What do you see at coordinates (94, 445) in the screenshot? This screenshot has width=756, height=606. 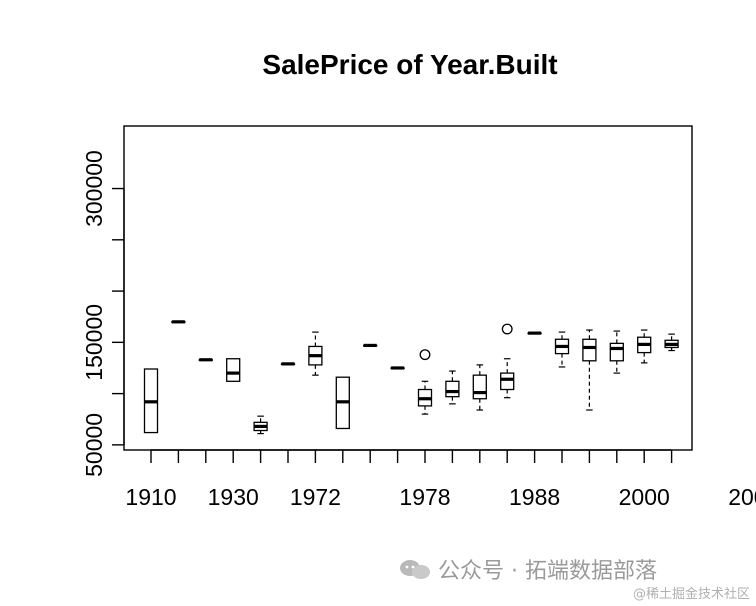 I see `y-tick-label: 50000` at bounding box center [94, 445].